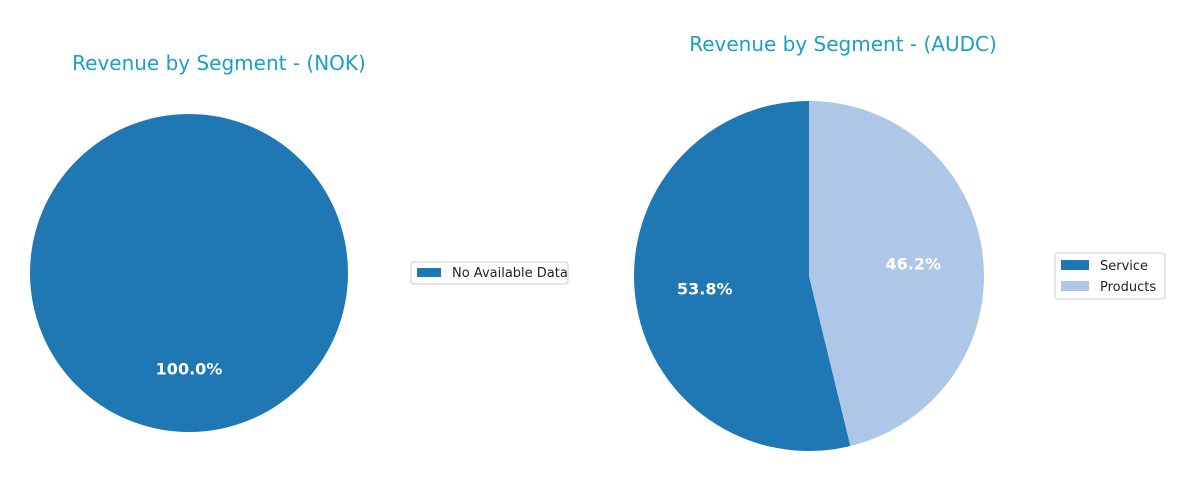  I want to click on pct-label-no-available-data: 100.0%, so click(189, 368).